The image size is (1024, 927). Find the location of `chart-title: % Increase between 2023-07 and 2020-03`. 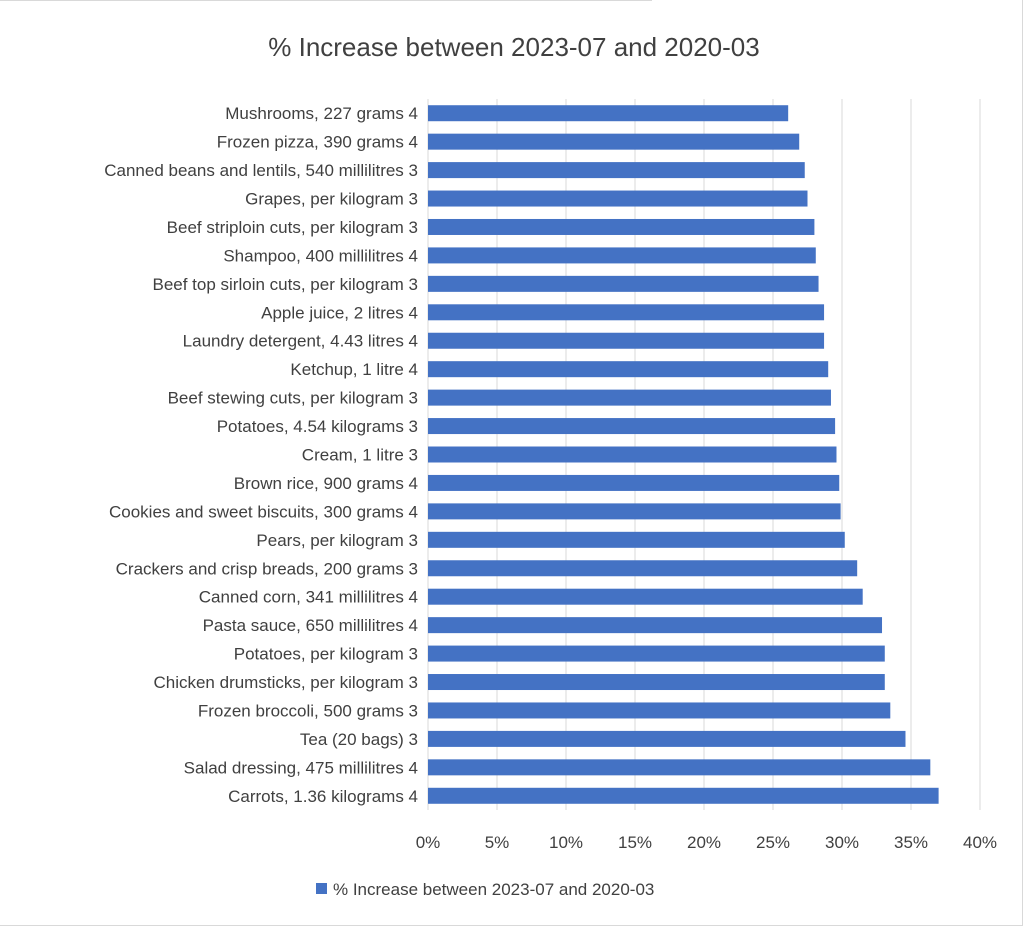

chart-title: % Increase between 2023-07 and 2020-03 is located at coordinates (513, 47).